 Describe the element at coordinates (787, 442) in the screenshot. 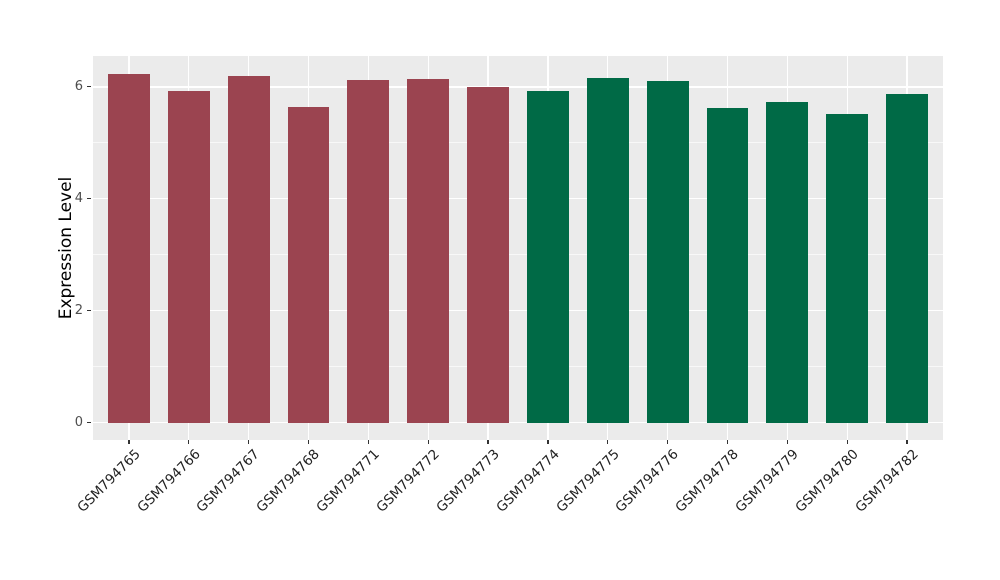

I see `x-tick-mark-GSM794779` at that location.